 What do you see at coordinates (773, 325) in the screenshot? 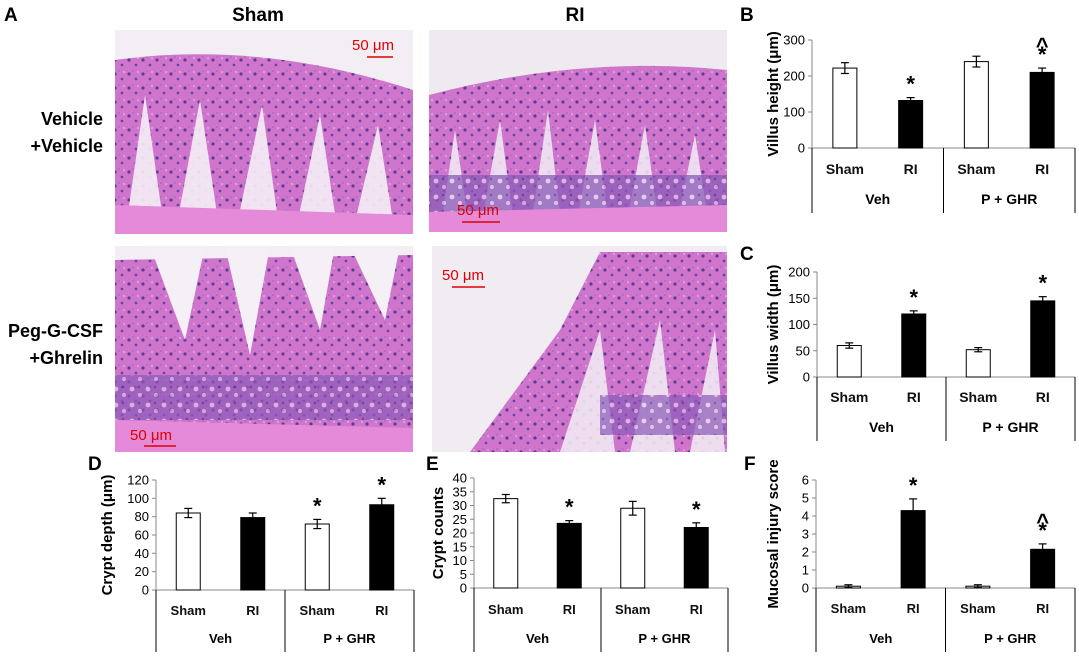
I see `y-axis-label: Villus width (μm)` at bounding box center [773, 325].